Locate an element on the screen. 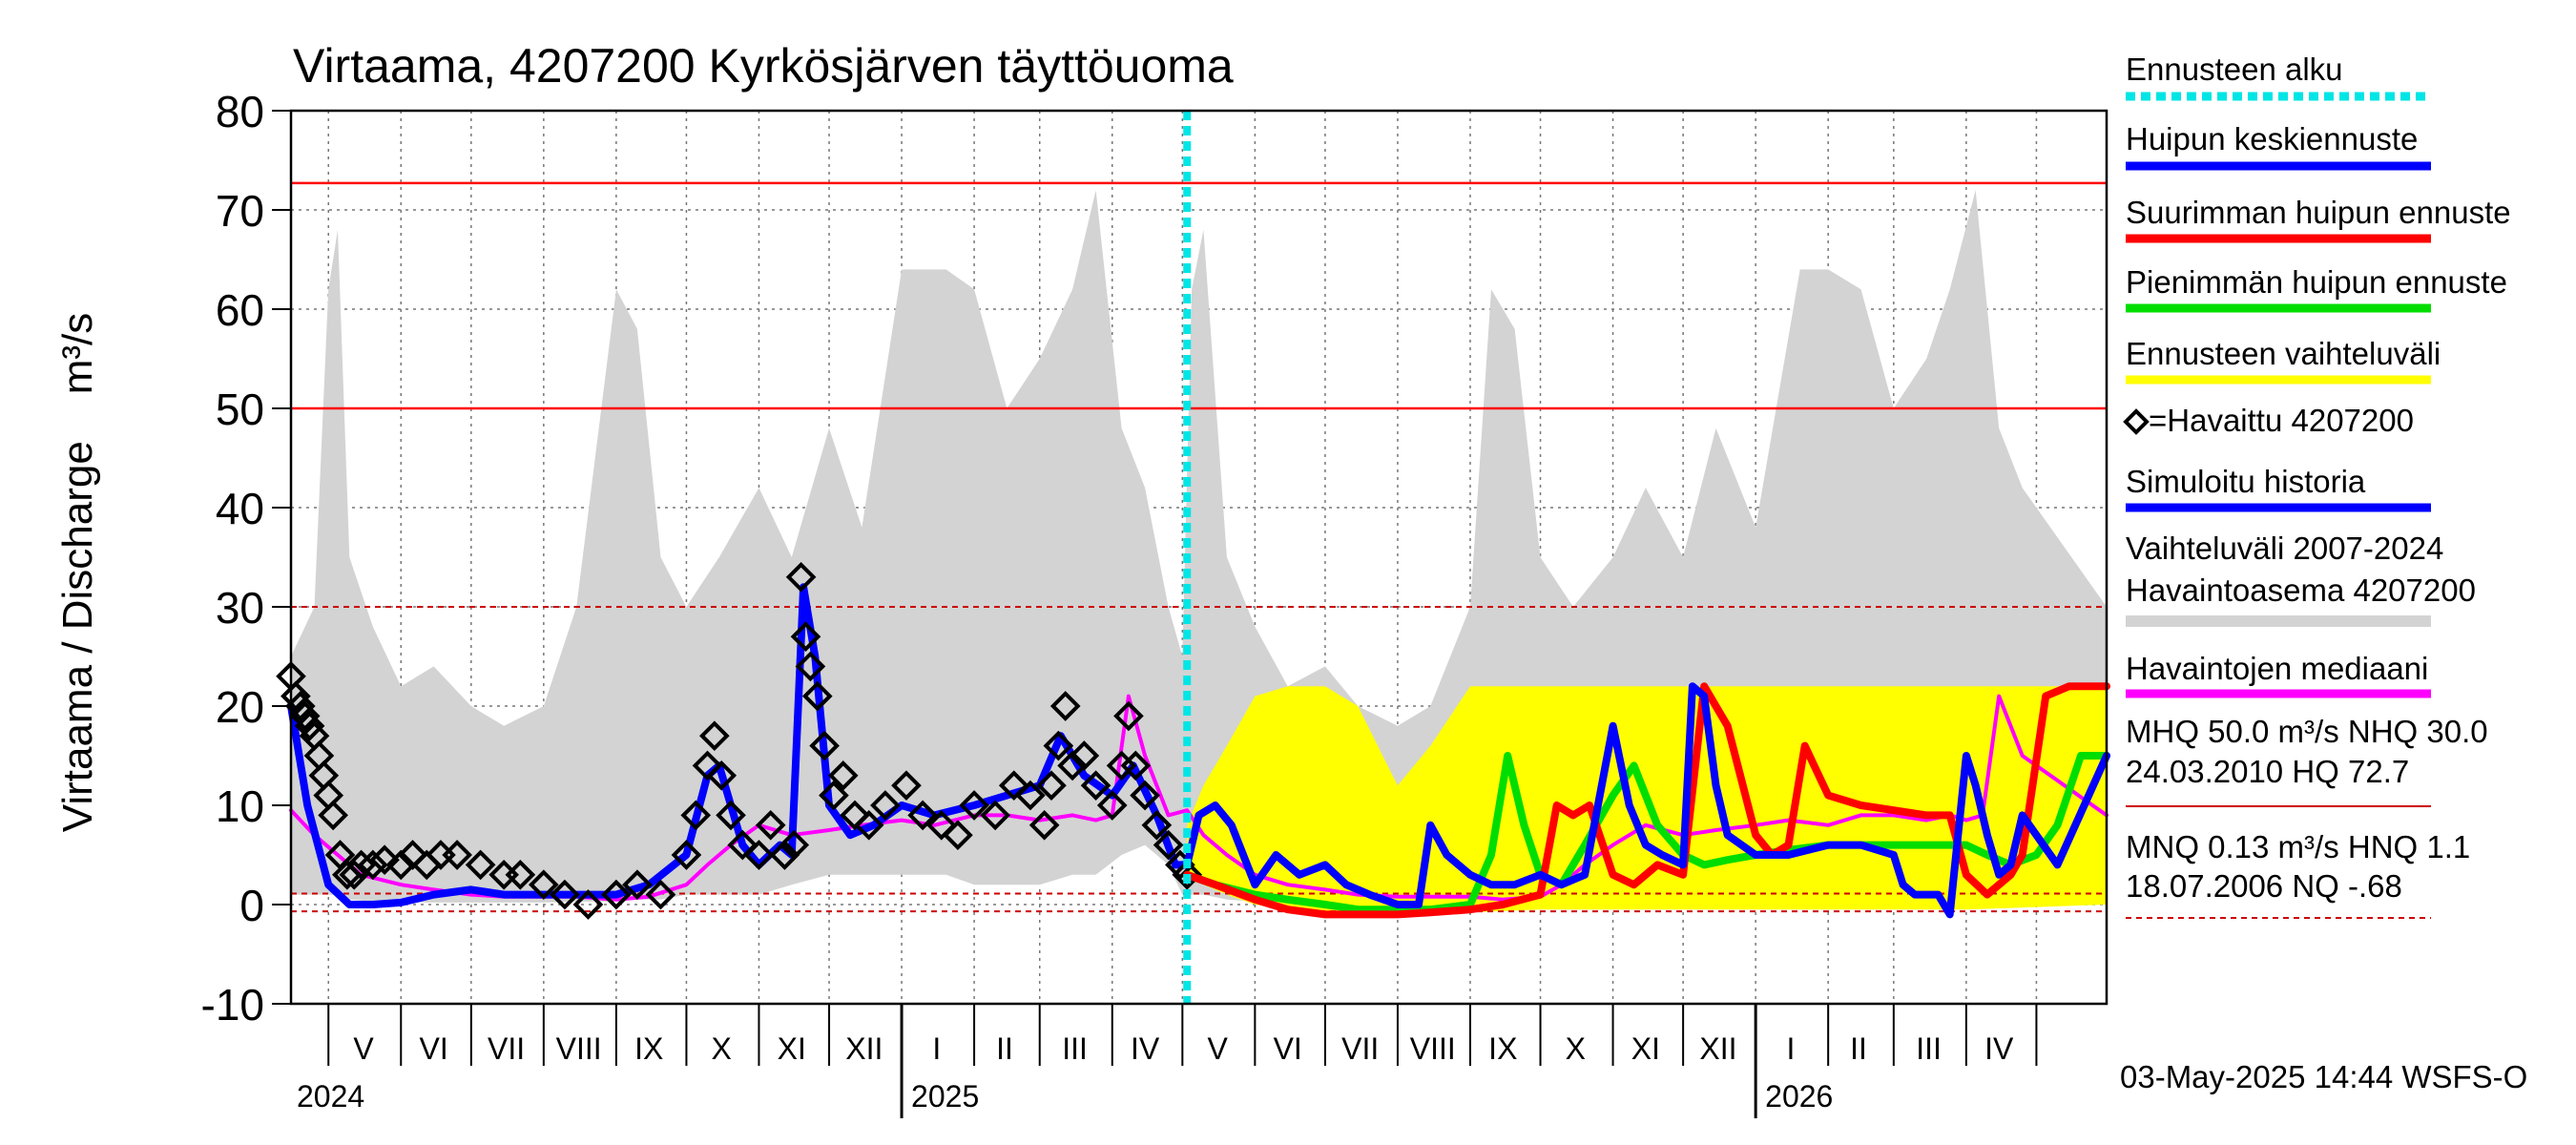 This screenshot has height=1145, width=2576. legend-label: Suurimman huipun ennuste is located at coordinates (2318, 212).